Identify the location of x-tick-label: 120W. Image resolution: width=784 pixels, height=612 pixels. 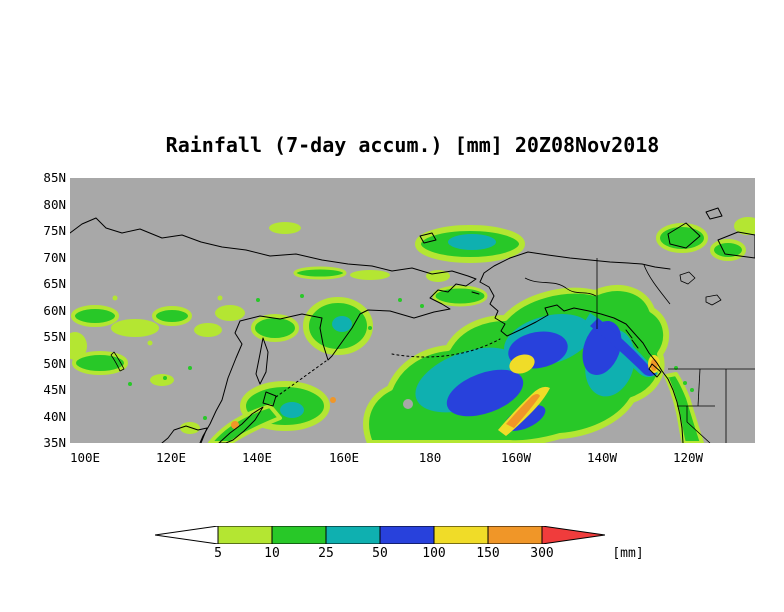
(688, 457).